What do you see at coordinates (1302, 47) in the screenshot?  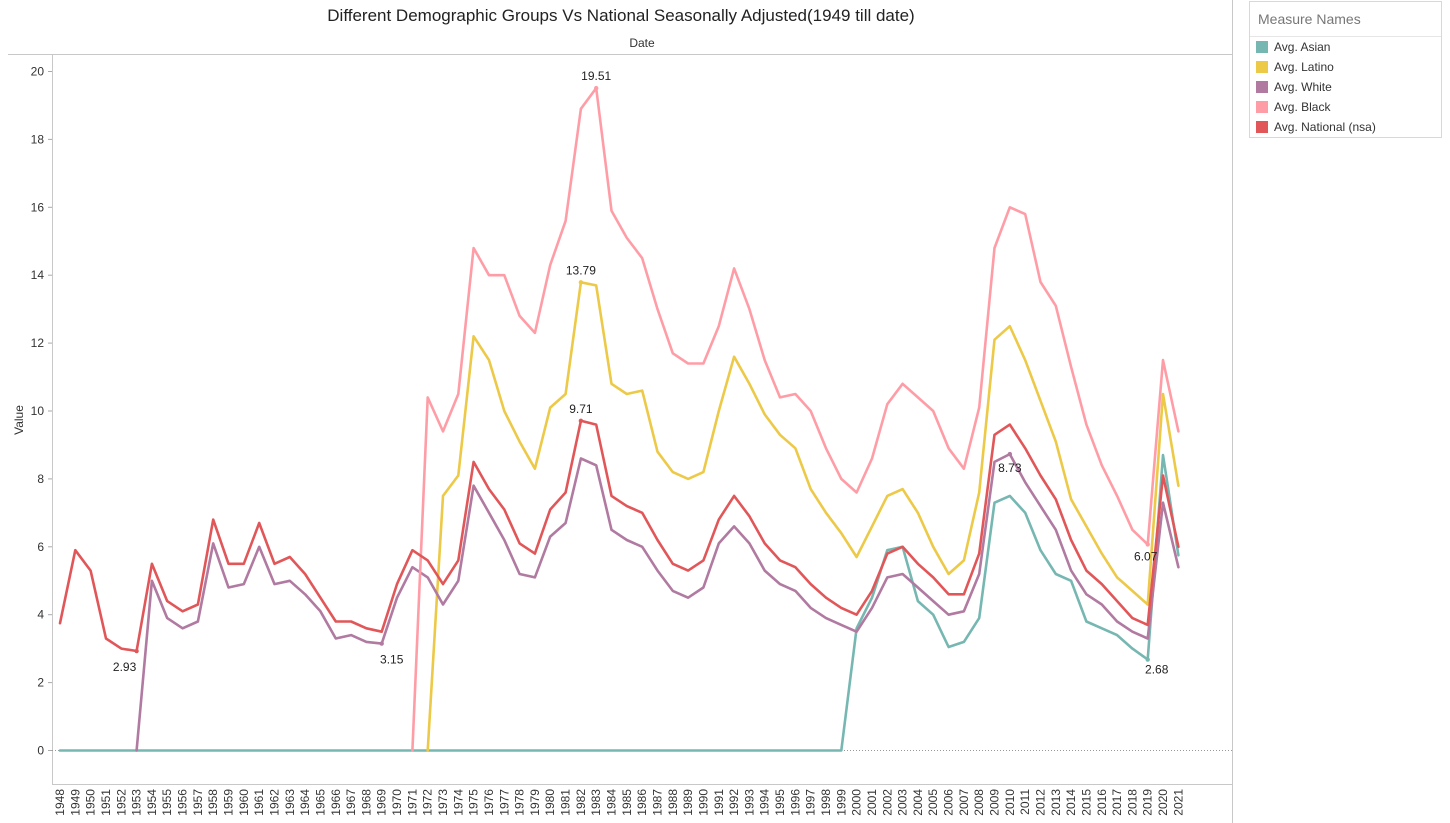 I see `legend-label: Avg. Asian` at bounding box center [1302, 47].